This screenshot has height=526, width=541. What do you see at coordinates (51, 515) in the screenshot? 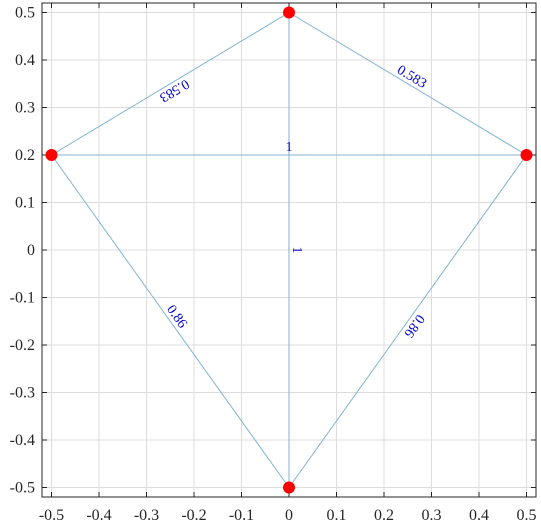
I see `x-tick-label: -0.5` at bounding box center [51, 515].